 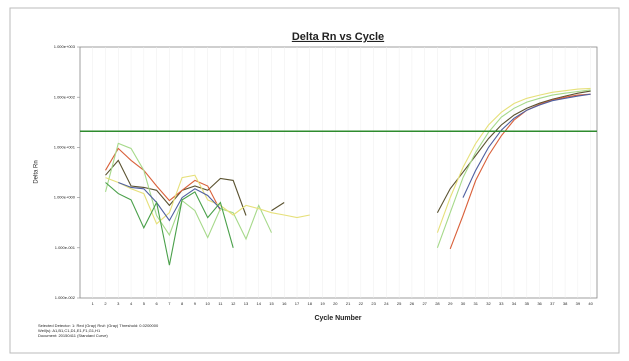 I want to click on x-tick-label: 25, so click(x=399, y=303).